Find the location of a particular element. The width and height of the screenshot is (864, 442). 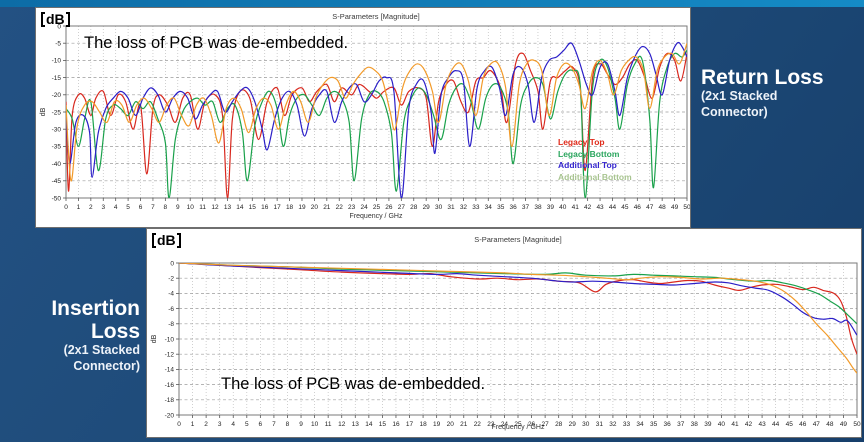

svg-text: 32 is located at coordinates (613, 424).